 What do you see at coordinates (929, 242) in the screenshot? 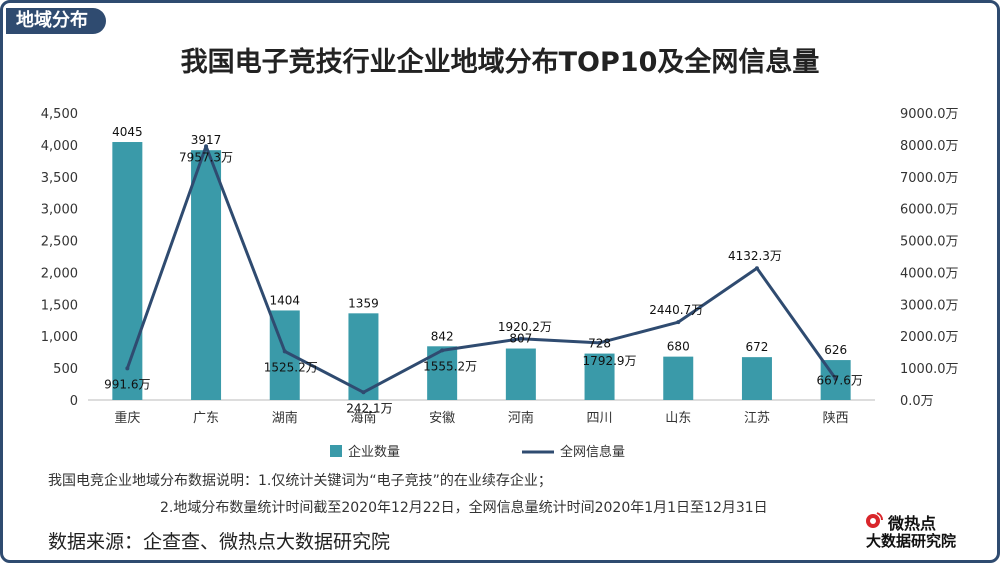
I see `y-right-tick-label: 5000.0万` at bounding box center [929, 242].